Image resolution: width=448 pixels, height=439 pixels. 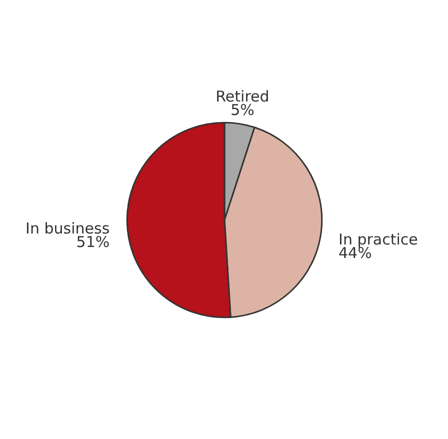 What do you see at coordinates (242, 110) in the screenshot?
I see `data-label: 5%` at bounding box center [242, 110].